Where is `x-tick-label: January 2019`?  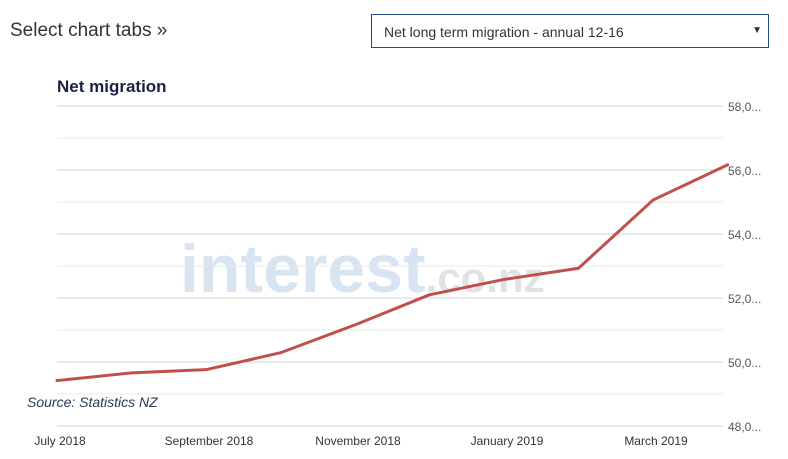
x-tick-label: January 2019 is located at coordinates (507, 441).